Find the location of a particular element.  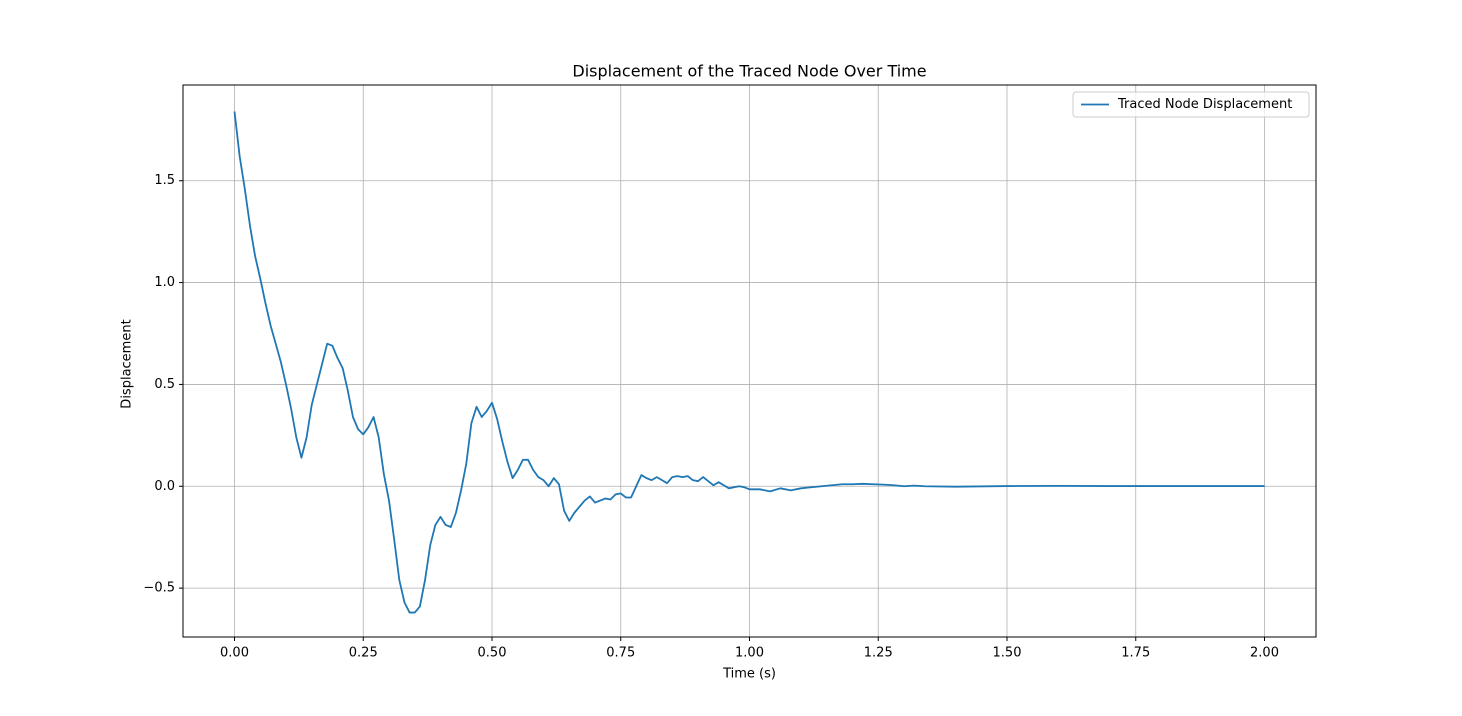

legend-box is located at coordinates (1191, 104).